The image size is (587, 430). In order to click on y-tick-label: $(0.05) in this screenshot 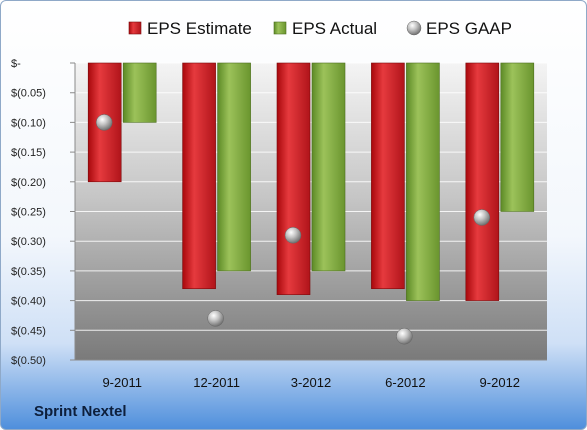, I will do `click(28, 94)`.